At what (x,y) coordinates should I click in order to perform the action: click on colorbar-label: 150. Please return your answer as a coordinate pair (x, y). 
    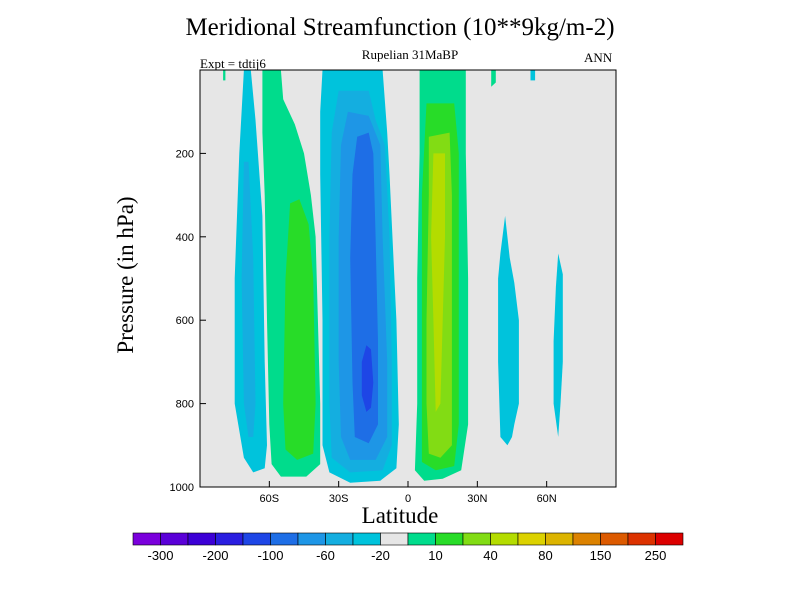
    Looking at the image, I should click on (601, 555).